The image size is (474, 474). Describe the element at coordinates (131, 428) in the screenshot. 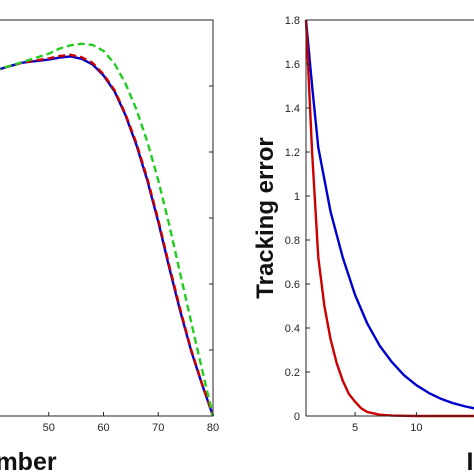

I see `left-x-tick-labels: 50 60 70 80` at that location.